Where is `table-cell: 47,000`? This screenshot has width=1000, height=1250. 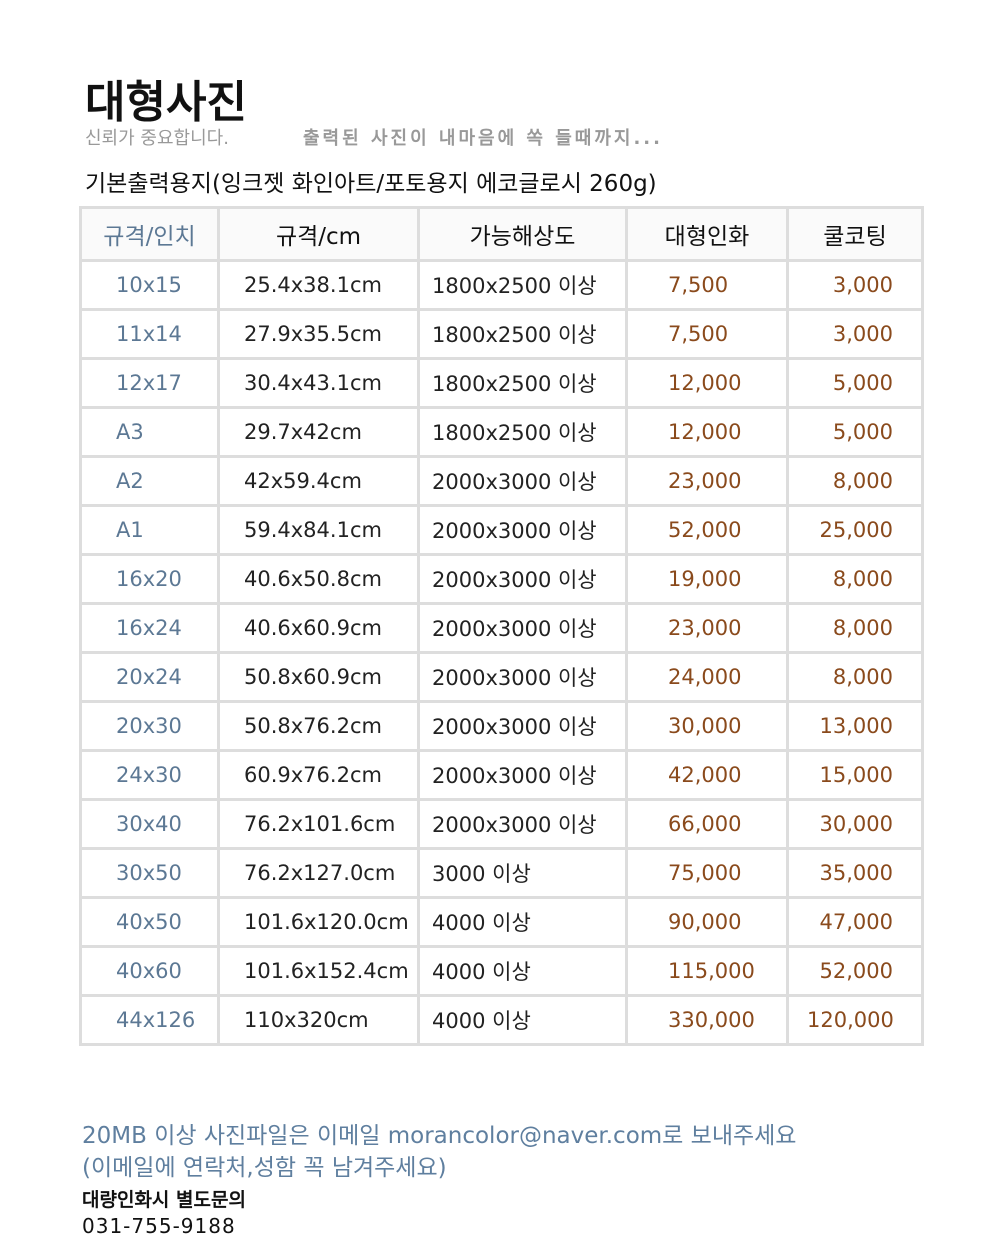
table-cell: 47,000 is located at coordinates (855, 922).